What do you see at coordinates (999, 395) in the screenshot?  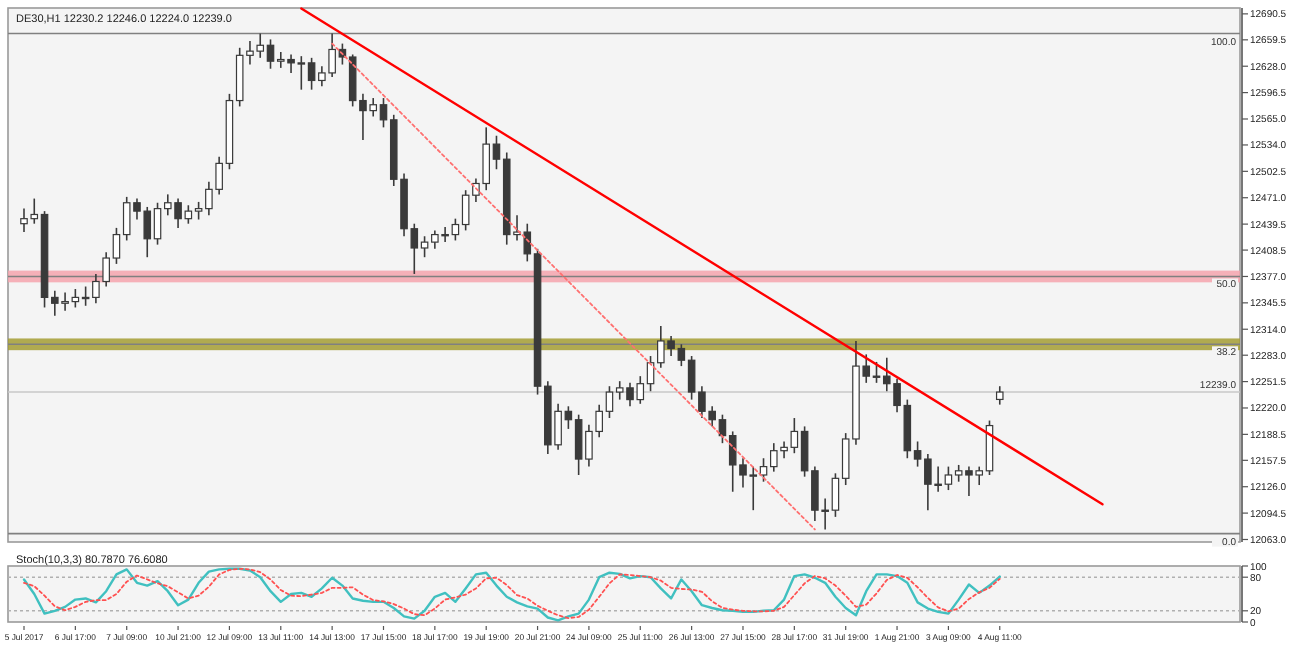 I see `candlestick` at bounding box center [999, 395].